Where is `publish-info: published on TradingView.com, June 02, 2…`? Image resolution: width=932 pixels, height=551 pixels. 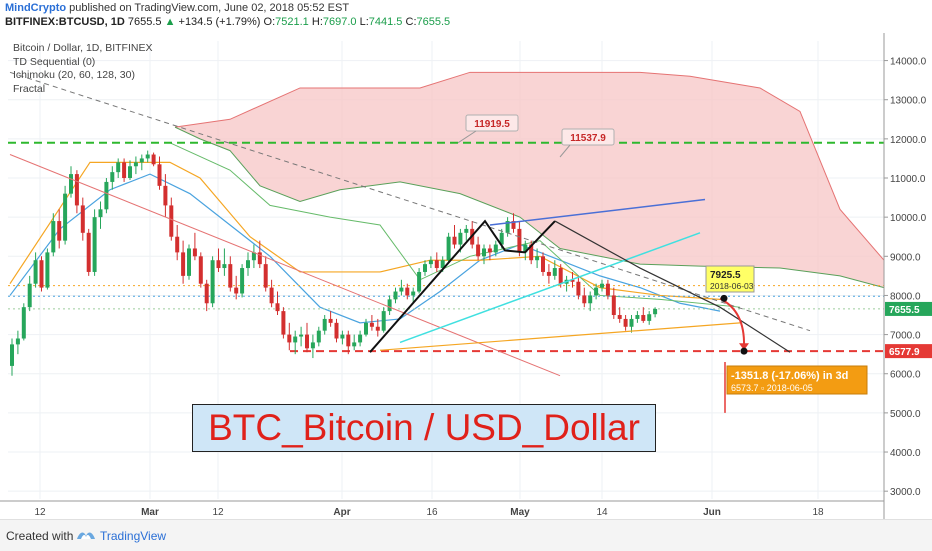 publish-info: published on TradingView.com, June 02, 2… is located at coordinates (209, 8).